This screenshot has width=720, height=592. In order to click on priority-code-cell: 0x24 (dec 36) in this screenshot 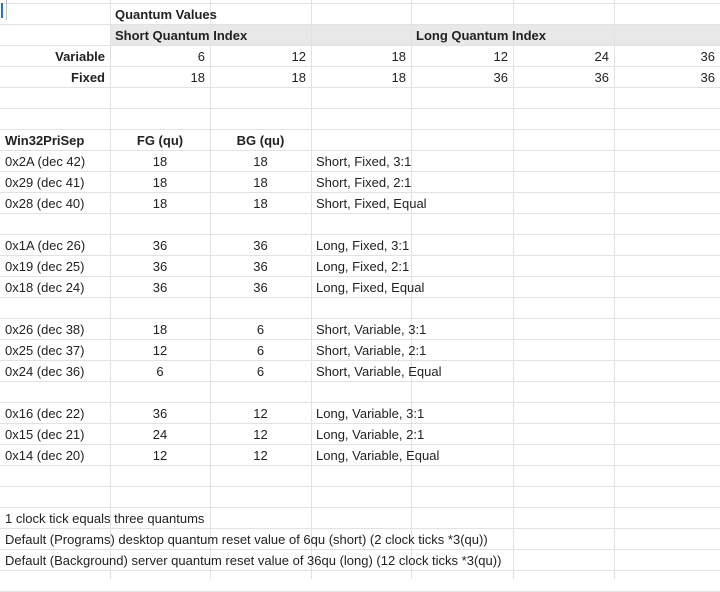, I will do `click(45, 371)`.